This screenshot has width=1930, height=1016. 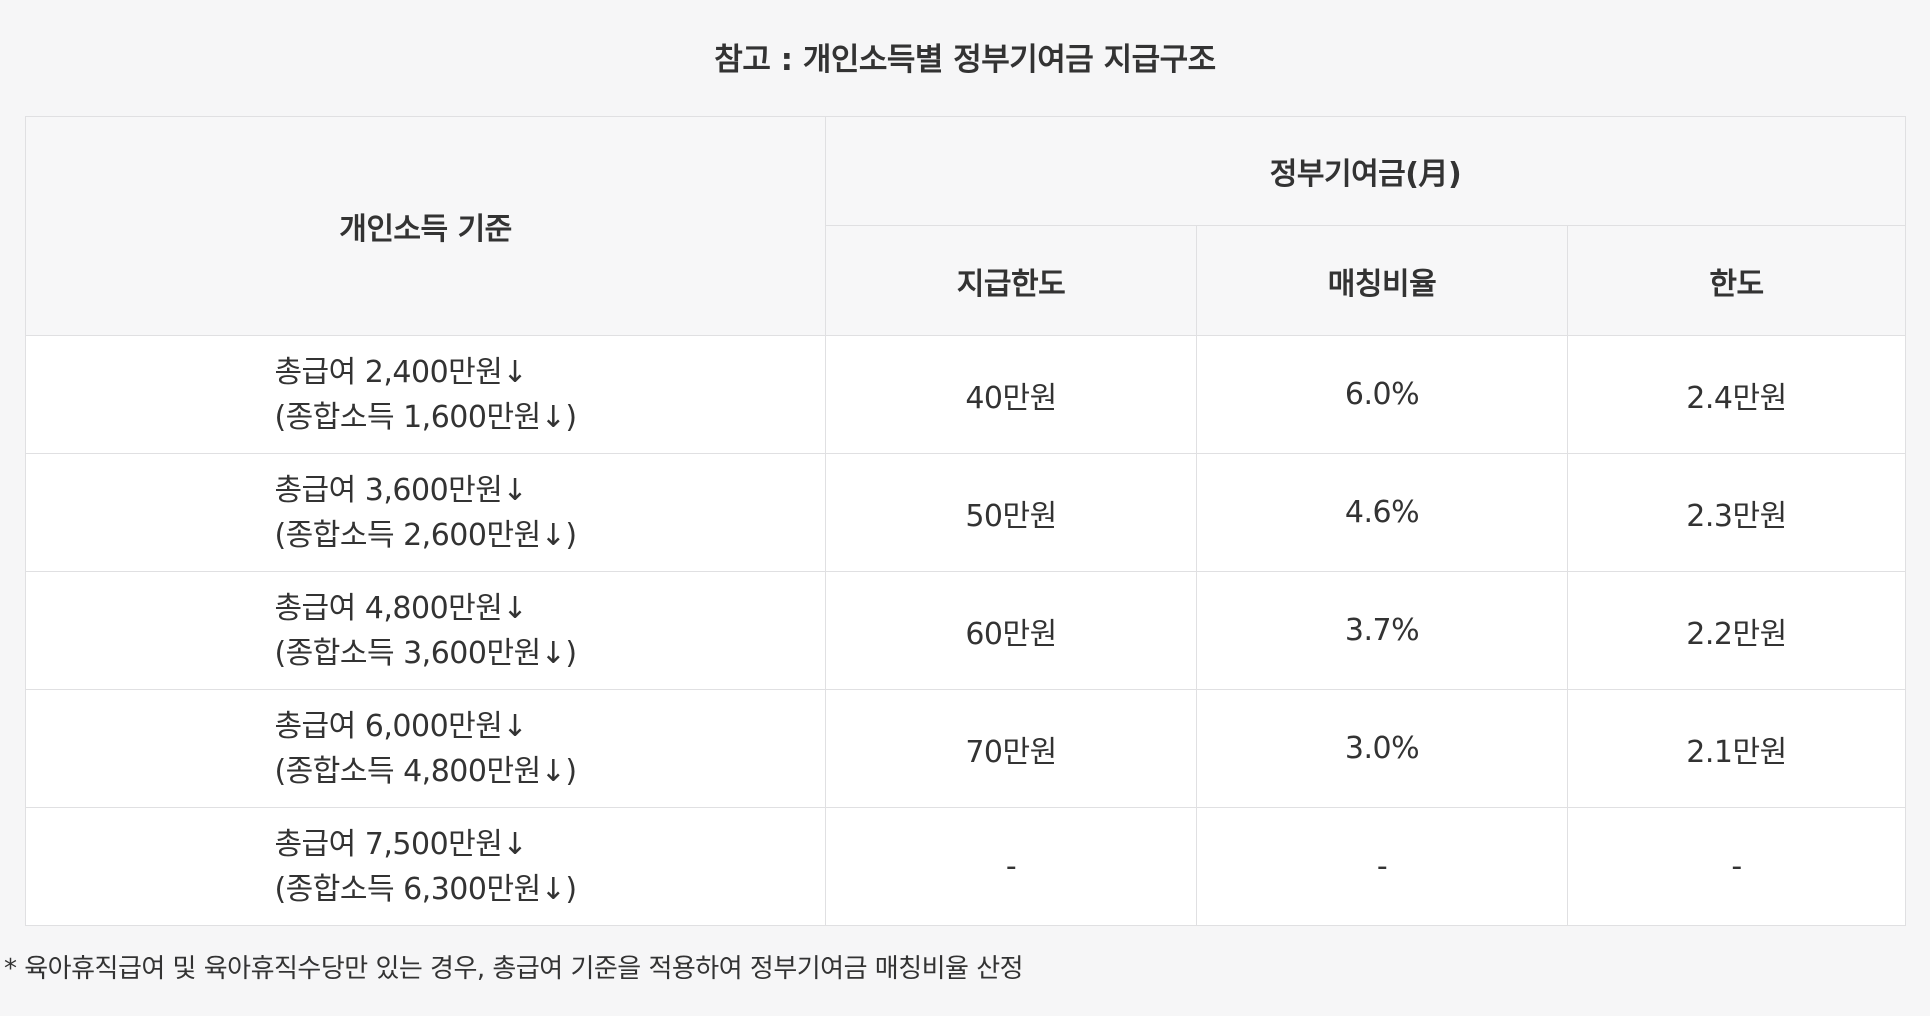 I want to click on income-cell: 총급여 2,400만원↓ (종합소득 1,600만원↓), so click(x=425, y=394).